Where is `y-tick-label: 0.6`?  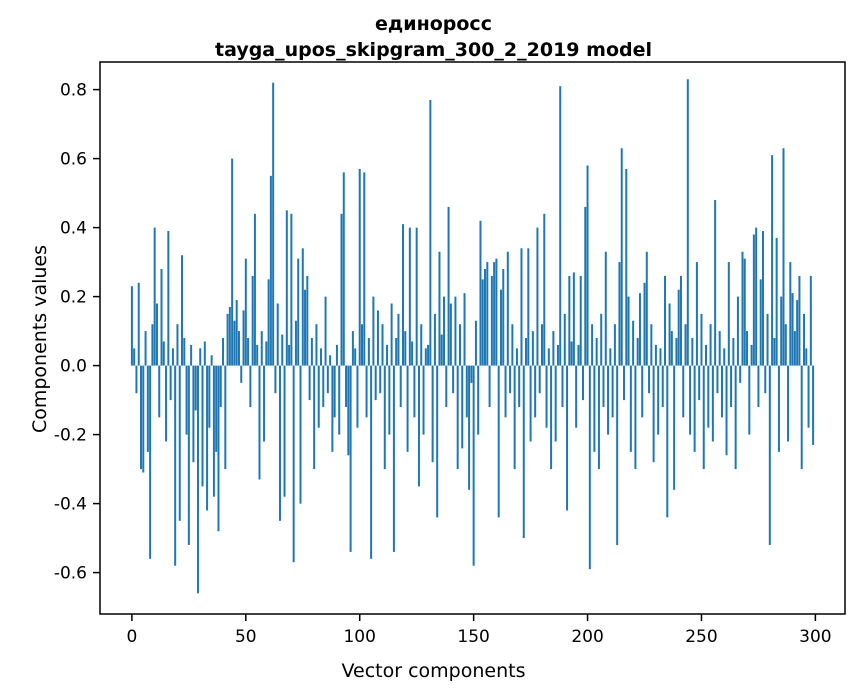
y-tick-label: 0.6 is located at coordinates (73, 160).